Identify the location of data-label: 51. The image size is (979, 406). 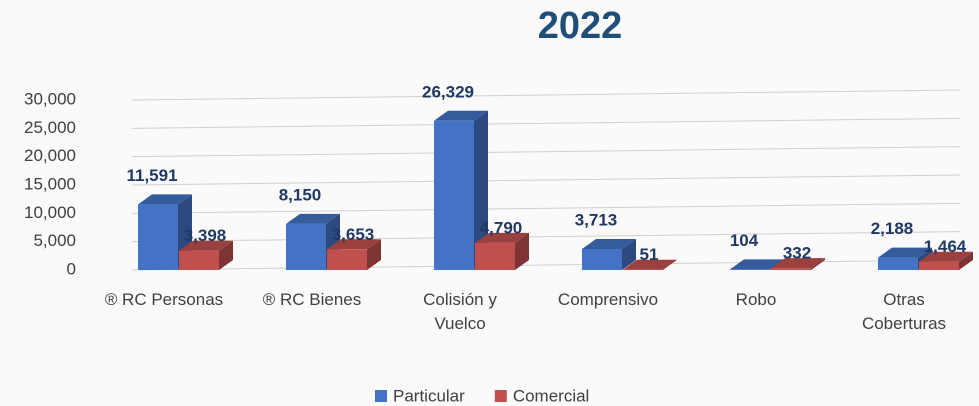
(649, 254).